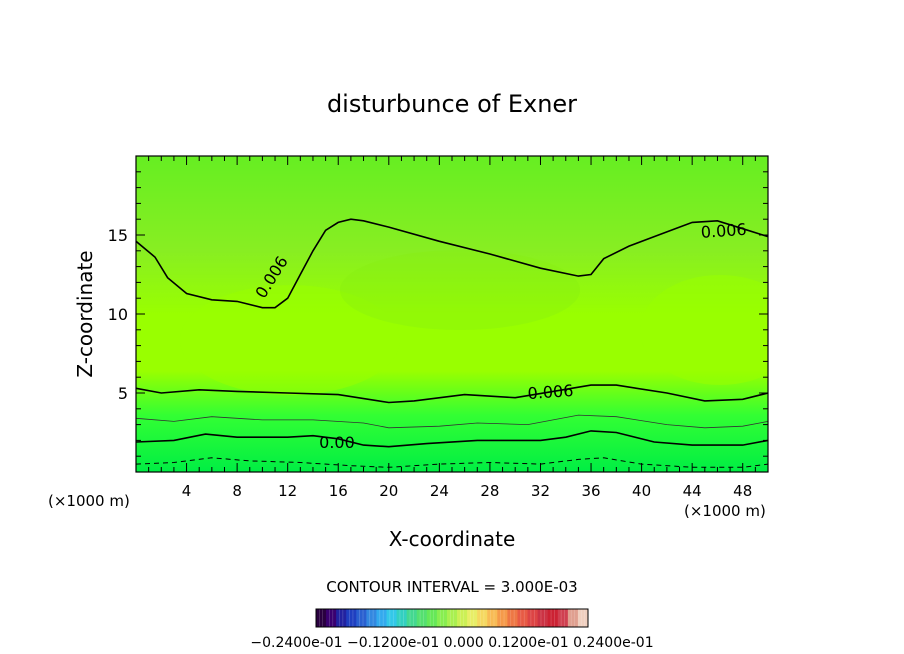 The height and width of the screenshot is (654, 904). I want to click on y-tick-label: 15, so click(118, 235).